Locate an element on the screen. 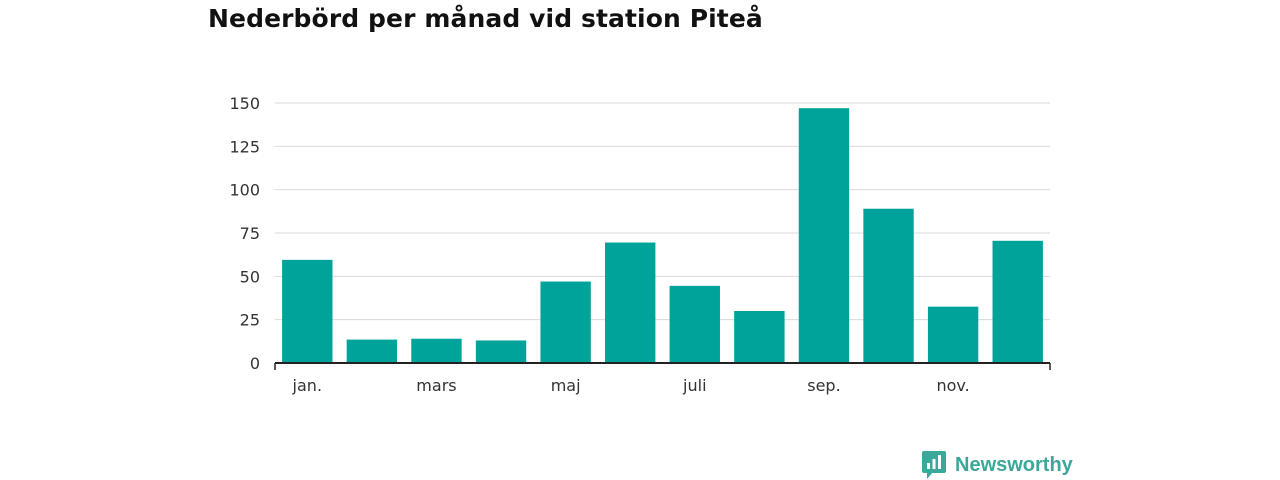 This screenshot has height=480, width=1280. y-tick-label: 25 is located at coordinates (250, 320).